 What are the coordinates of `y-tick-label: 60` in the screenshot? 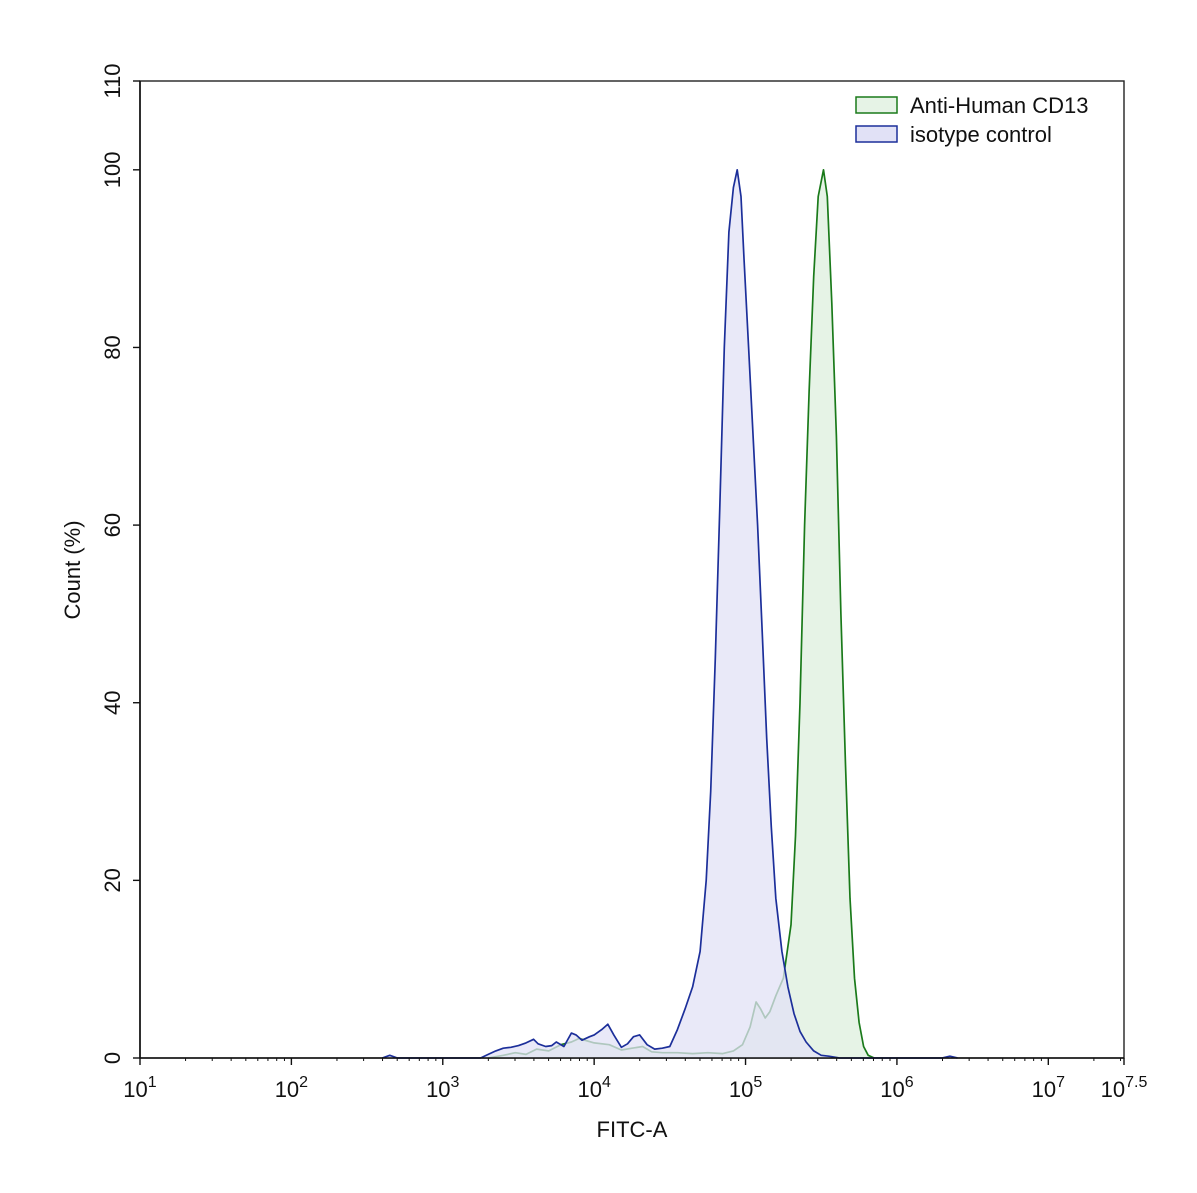 It's located at (112, 525).